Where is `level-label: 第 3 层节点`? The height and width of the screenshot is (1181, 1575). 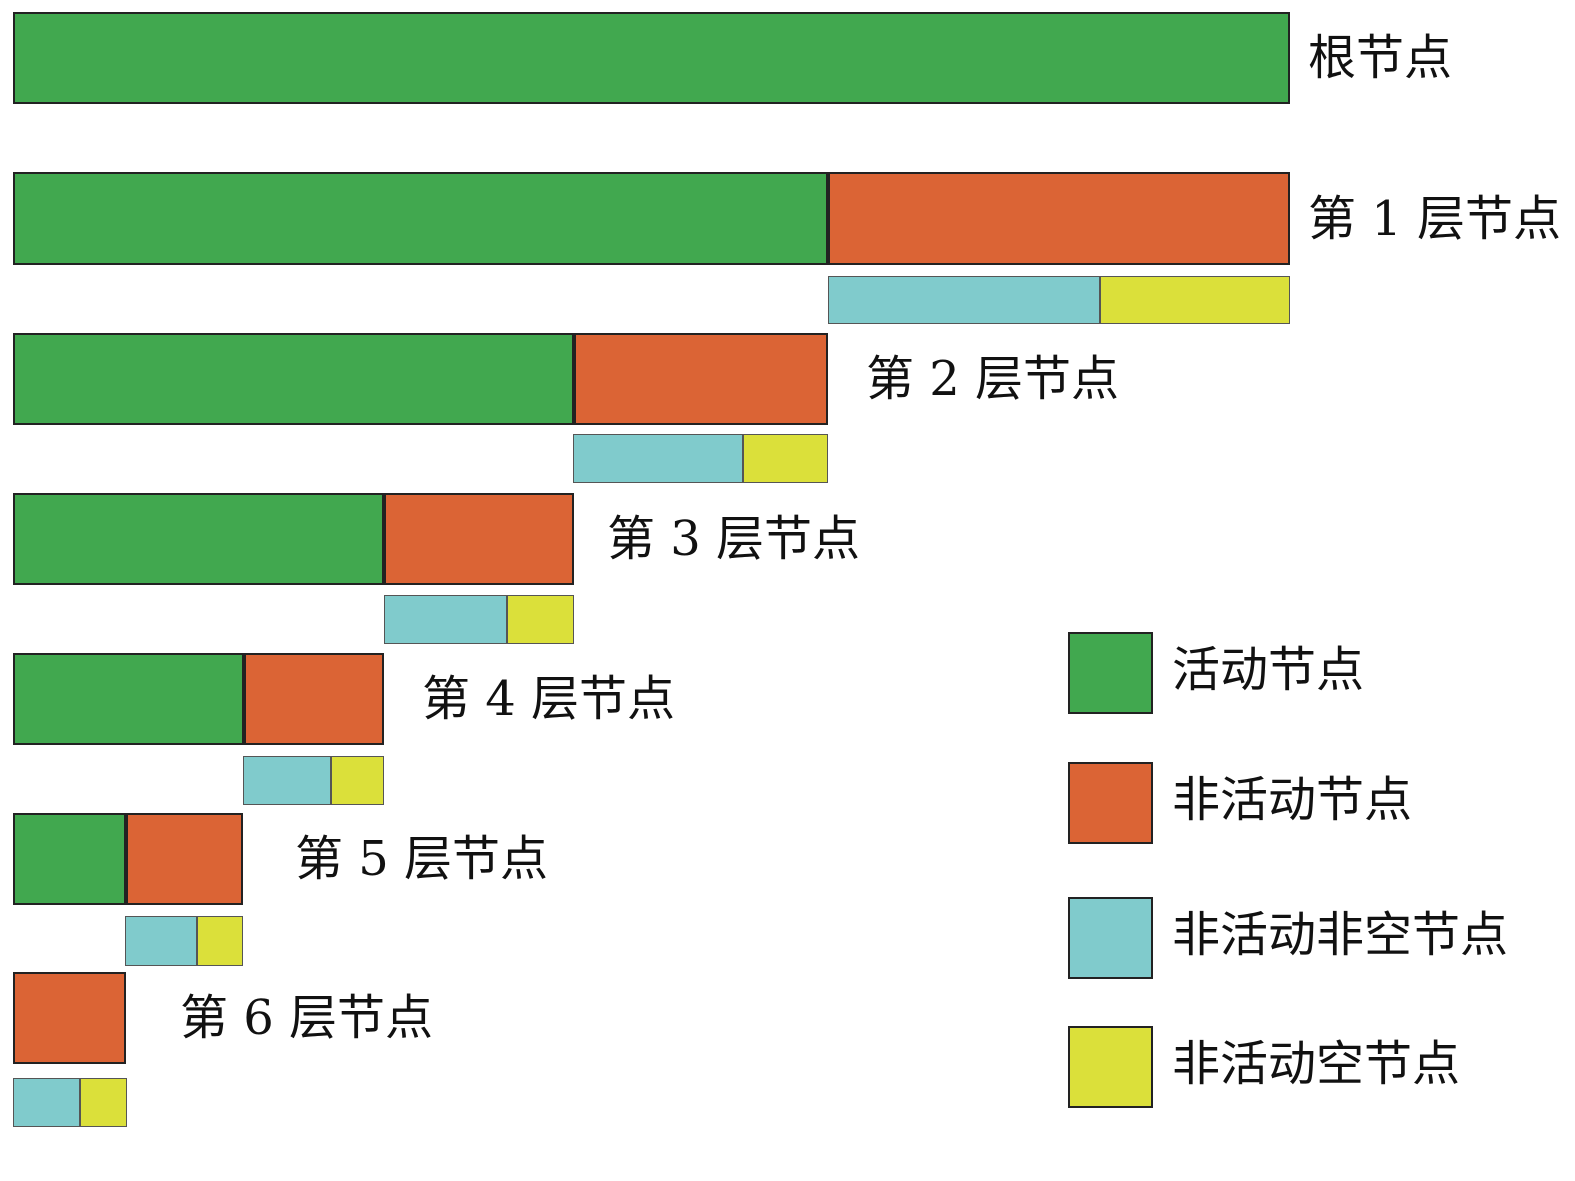
level-label: 第 3 层节点 is located at coordinates (734, 539).